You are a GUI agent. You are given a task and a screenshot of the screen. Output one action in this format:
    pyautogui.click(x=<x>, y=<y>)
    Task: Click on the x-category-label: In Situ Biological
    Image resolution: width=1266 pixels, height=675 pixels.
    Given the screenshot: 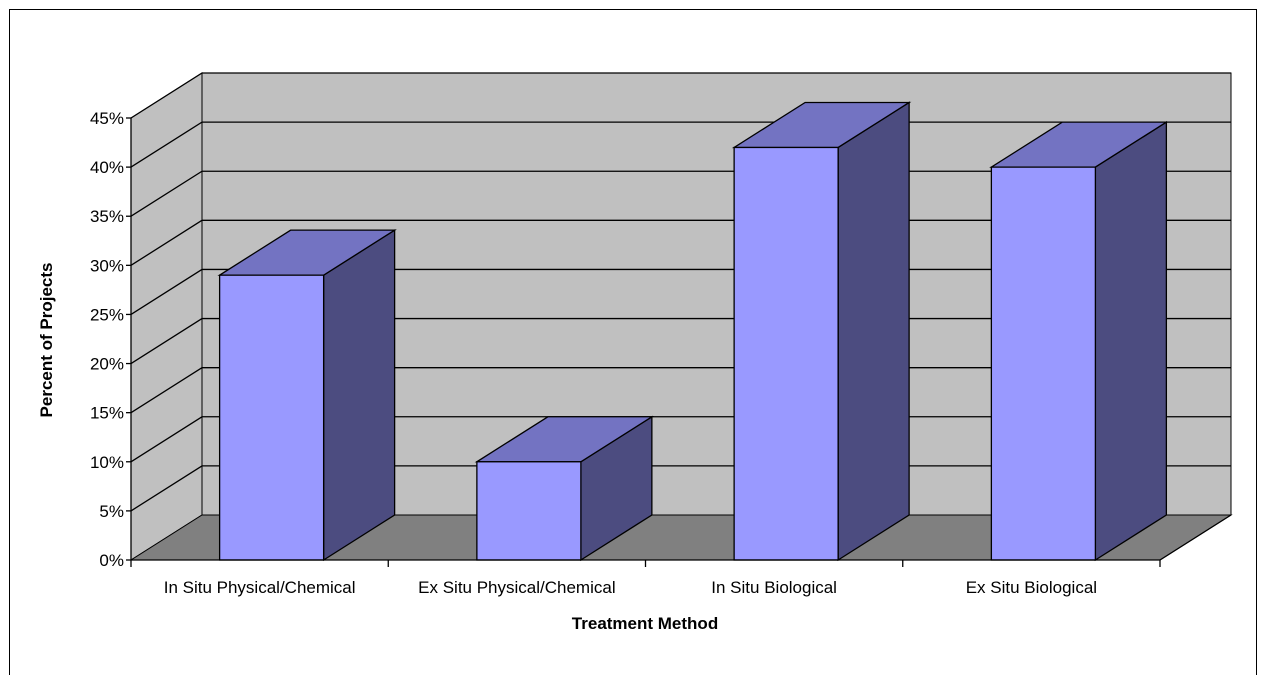 What is the action you would take?
    pyautogui.click(x=774, y=587)
    